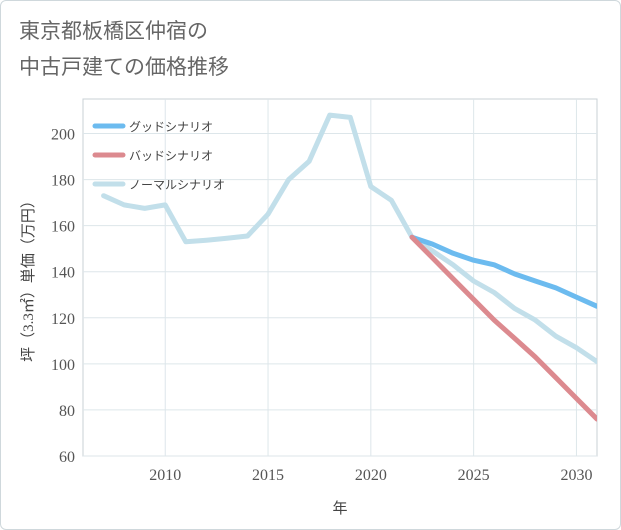 This screenshot has height=530, width=621. Describe the element at coordinates (171, 156) in the screenshot. I see `legend-label: バッドシナリオ` at that location.